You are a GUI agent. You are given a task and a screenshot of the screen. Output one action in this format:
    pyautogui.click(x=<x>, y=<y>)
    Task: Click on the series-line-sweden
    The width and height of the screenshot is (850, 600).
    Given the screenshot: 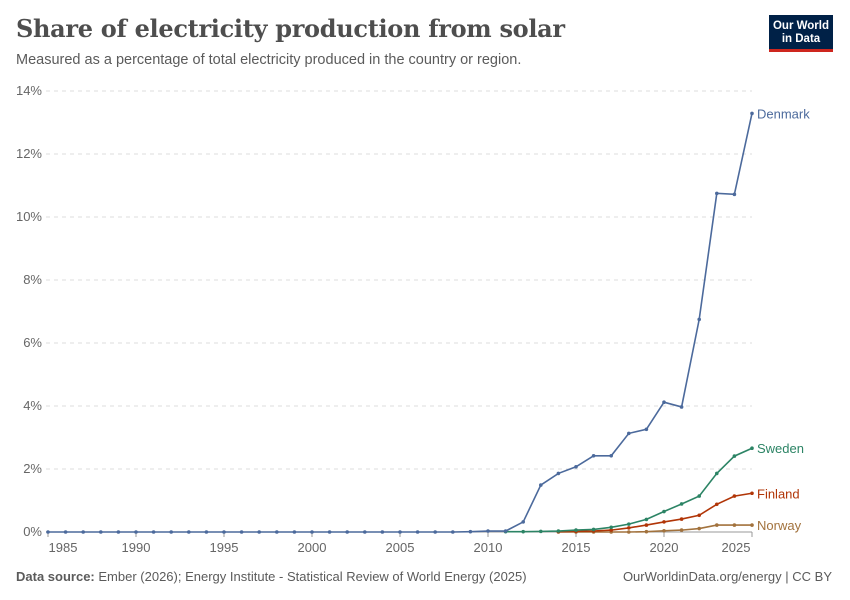 What is the action you would take?
    pyautogui.click(x=629, y=490)
    